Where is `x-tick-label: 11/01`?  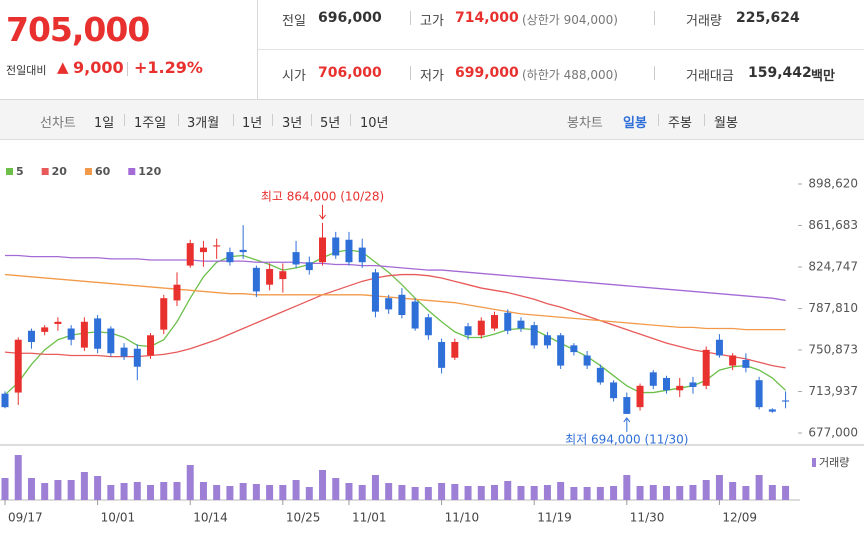 x-tick-label: 11/01 is located at coordinates (369, 518).